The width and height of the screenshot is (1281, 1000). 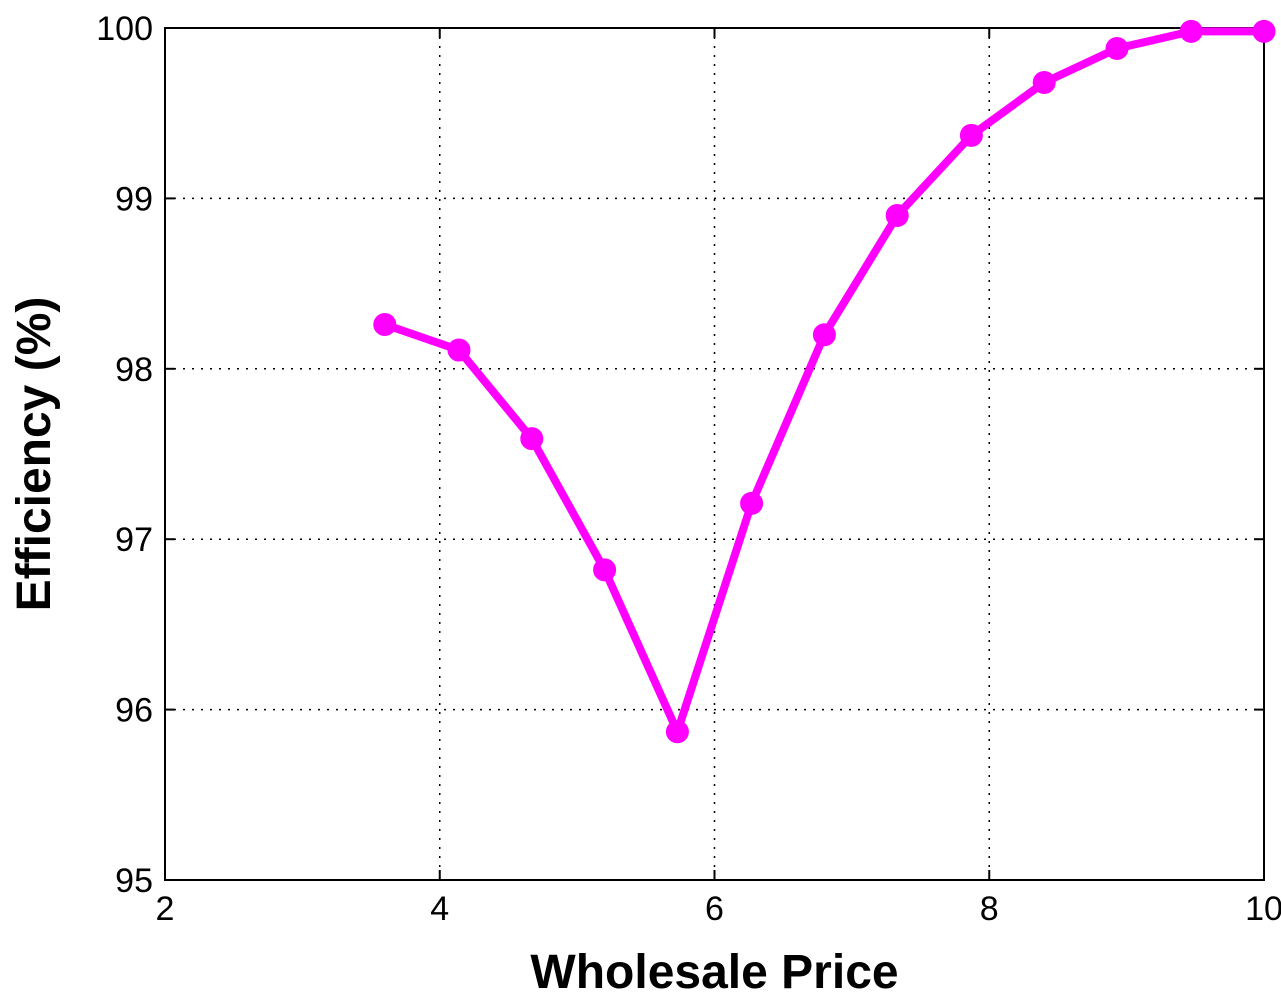 I want to click on x-tick-label: 4, so click(x=439, y=909).